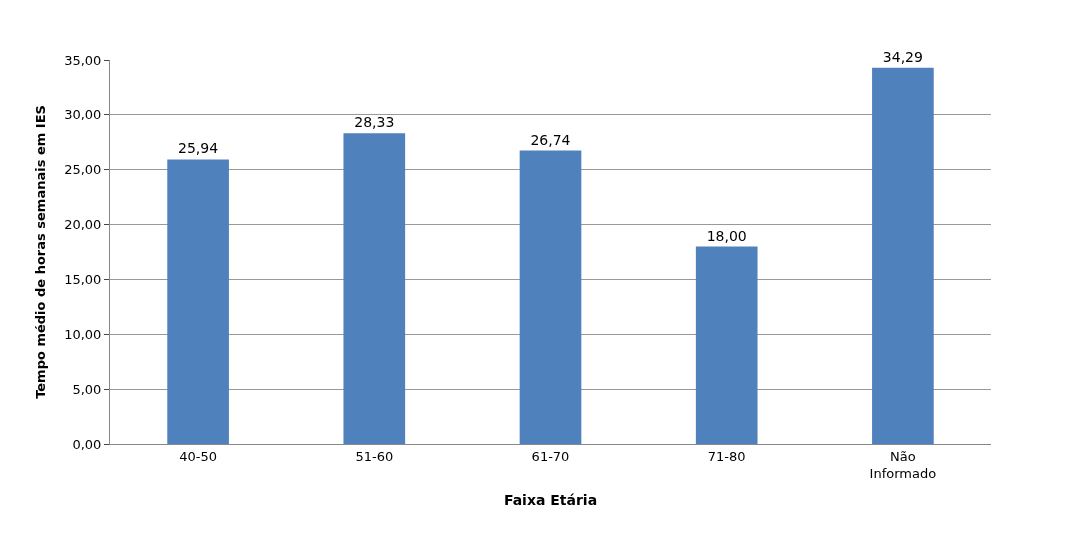  I want to click on y-tick-label: 0,00, so click(87, 444).